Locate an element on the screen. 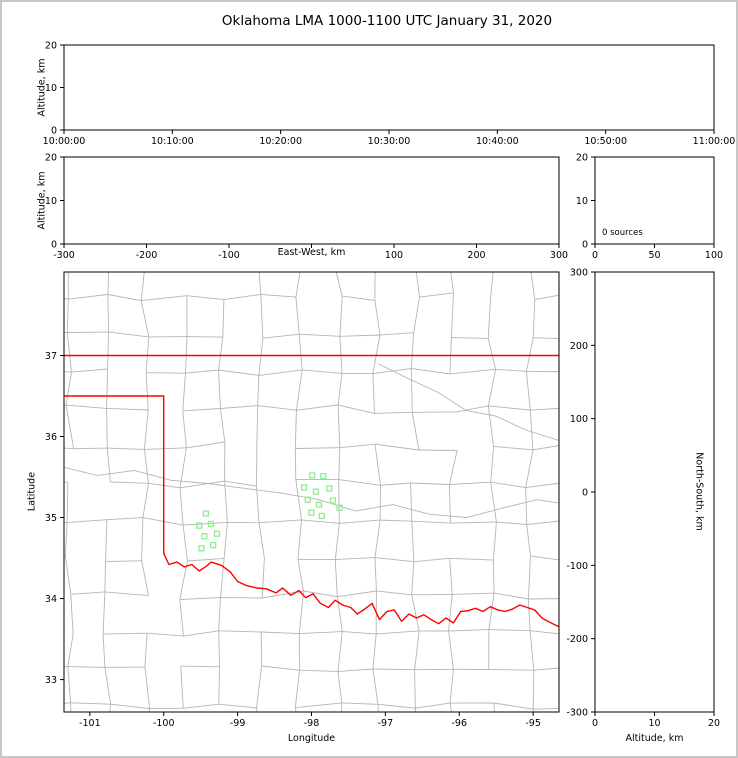 The width and height of the screenshot is (738, 758). x-tick-label: 20 is located at coordinates (714, 723).